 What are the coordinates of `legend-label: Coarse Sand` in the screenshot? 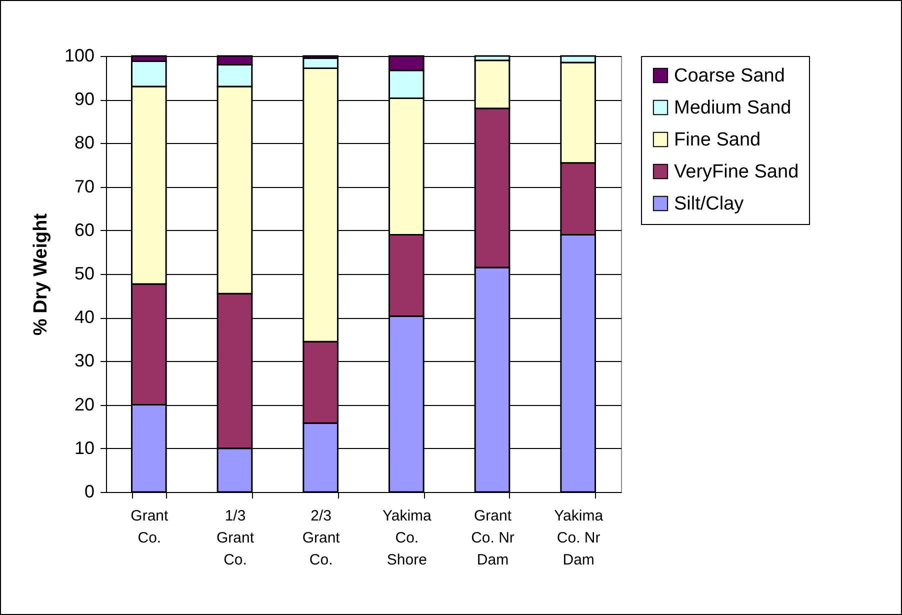 It's located at (729, 76).